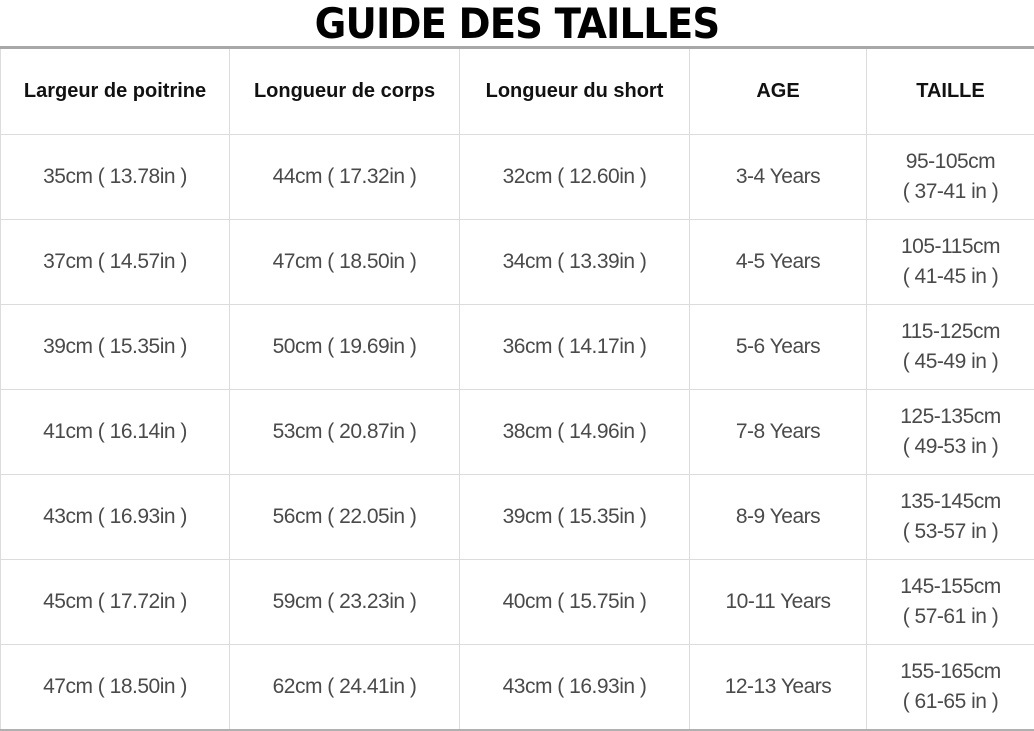  I want to click on size-cell: 155-165cm ( 61-65 in ), so click(950, 687).